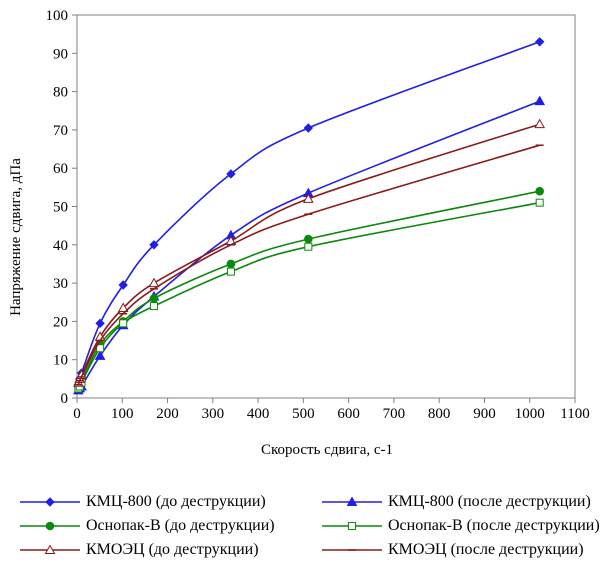 The image size is (604, 570). What do you see at coordinates (60, 322) in the screenshot?
I see `y-tick-label: 20` at bounding box center [60, 322].